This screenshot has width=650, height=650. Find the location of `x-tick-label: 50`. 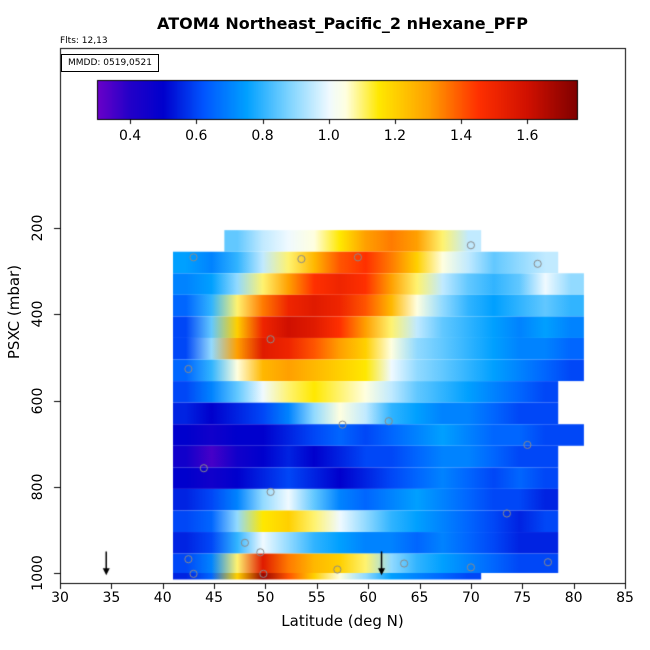

x-tick-label: 50 is located at coordinates (265, 598).